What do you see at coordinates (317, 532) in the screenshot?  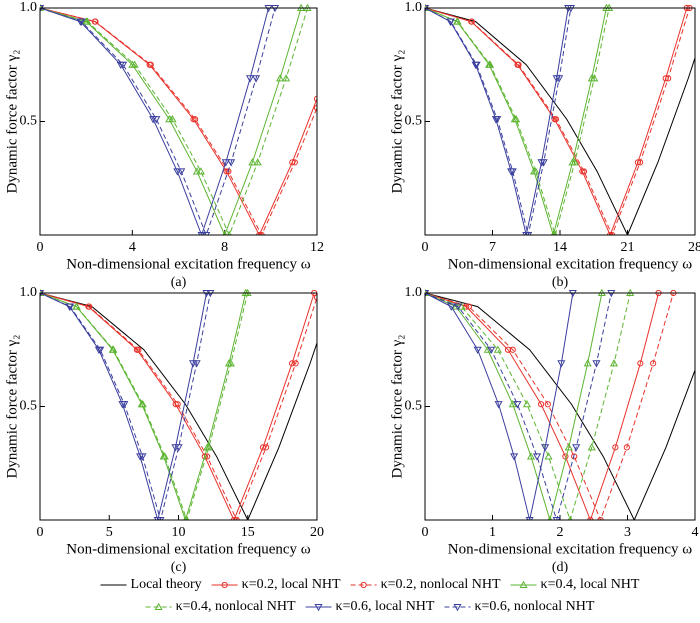 I see `x-tick-label: 20` at bounding box center [317, 532].